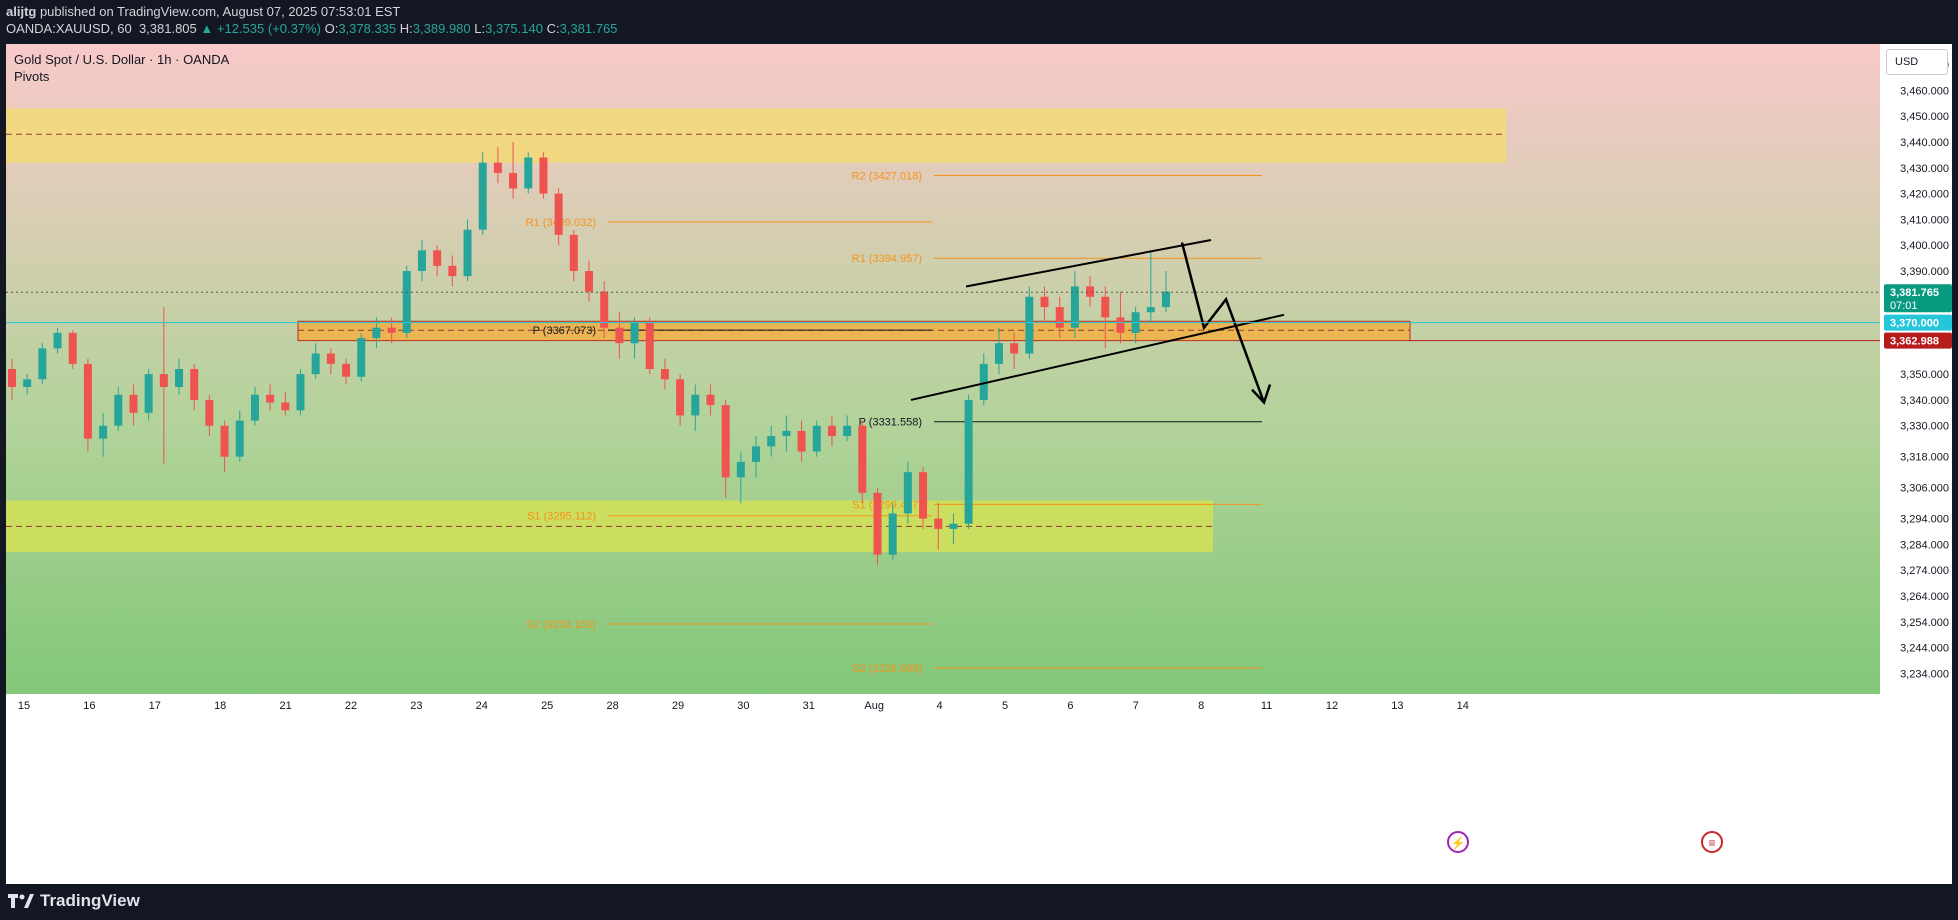 The image size is (1958, 920). I want to click on pivot-label: S2 (3253.153), so click(561, 625).